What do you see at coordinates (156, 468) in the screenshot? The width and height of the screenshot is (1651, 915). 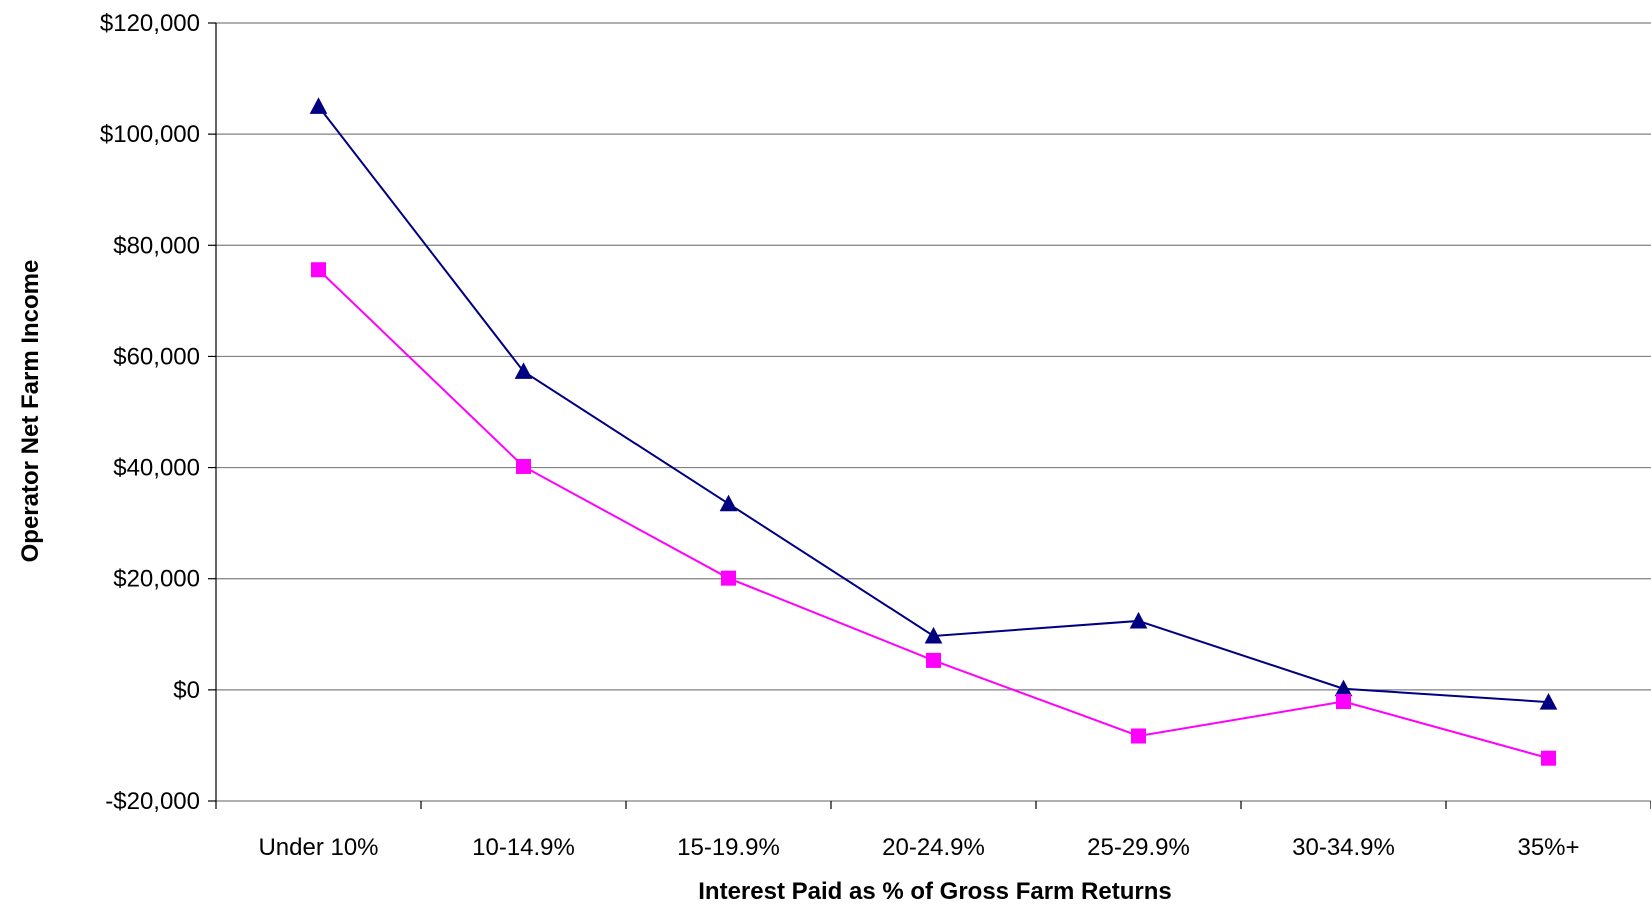 I see `y-tick-label: $40,000` at bounding box center [156, 468].